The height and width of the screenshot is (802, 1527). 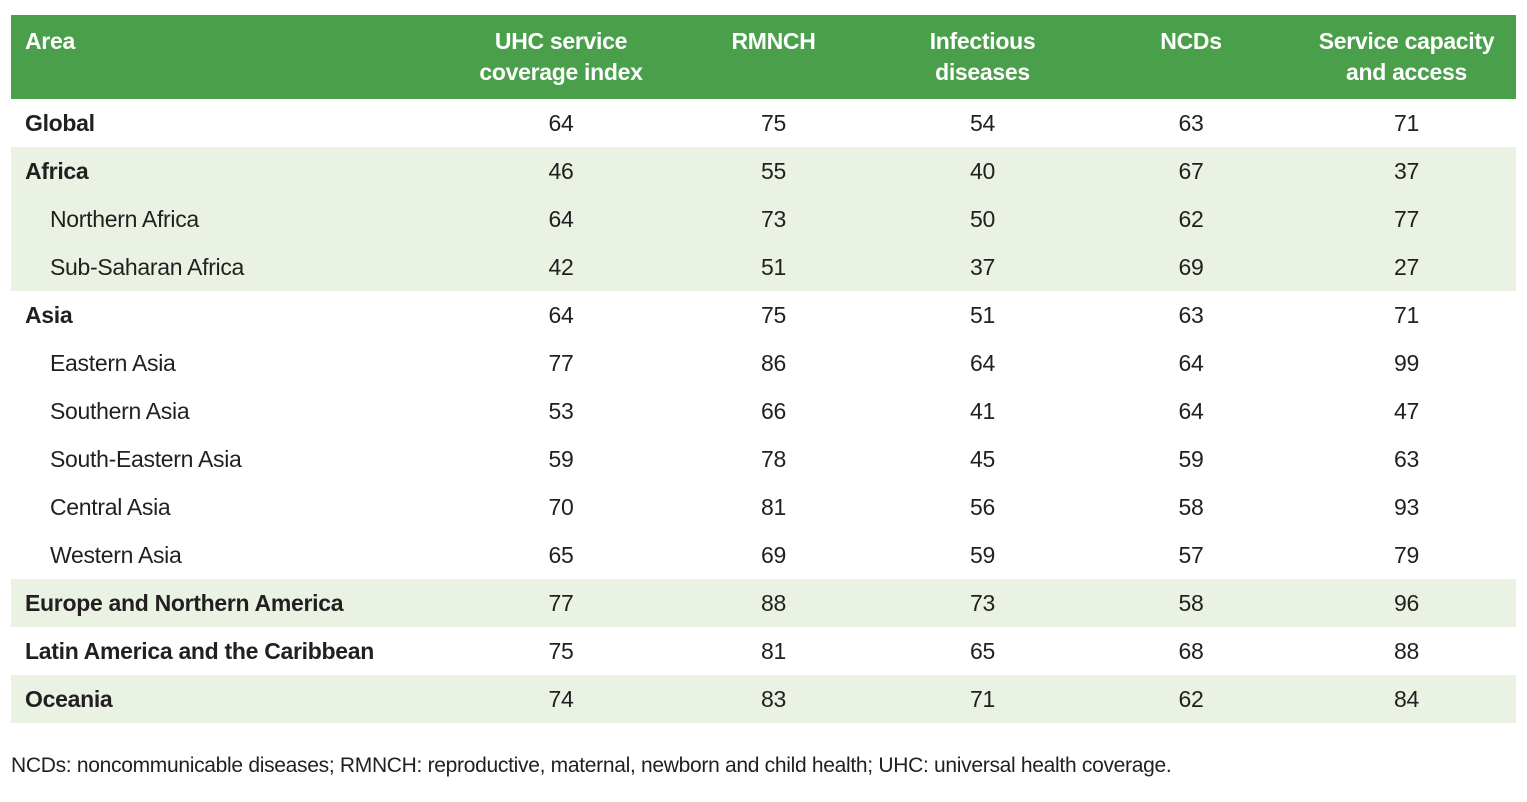 What do you see at coordinates (1191, 554) in the screenshot?
I see `value-cell: 57` at bounding box center [1191, 554].